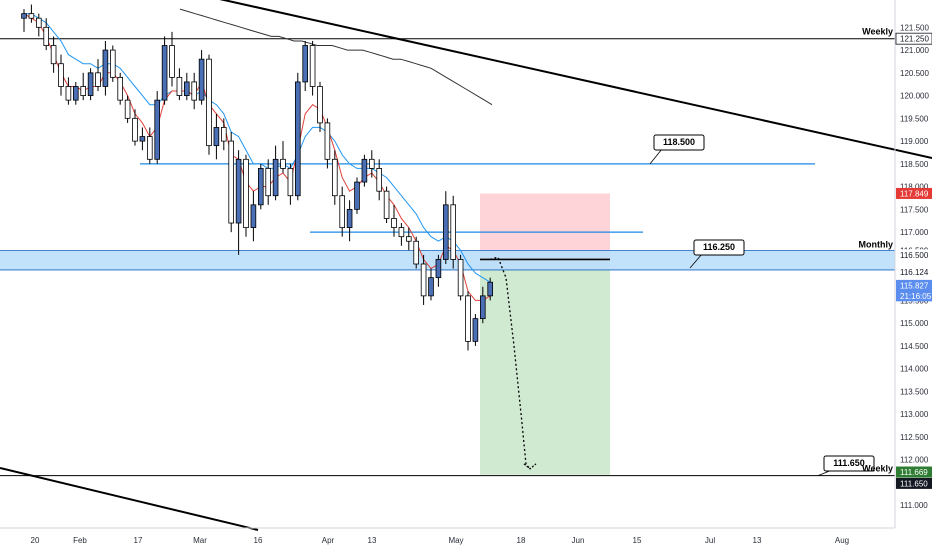  What do you see at coordinates (447, 536) in the screenshot?
I see `time-axis: 20 Feb 17 Mar 16 Apr 13 May 18 Jun 15 Jul 13 Aug` at bounding box center [447, 536].